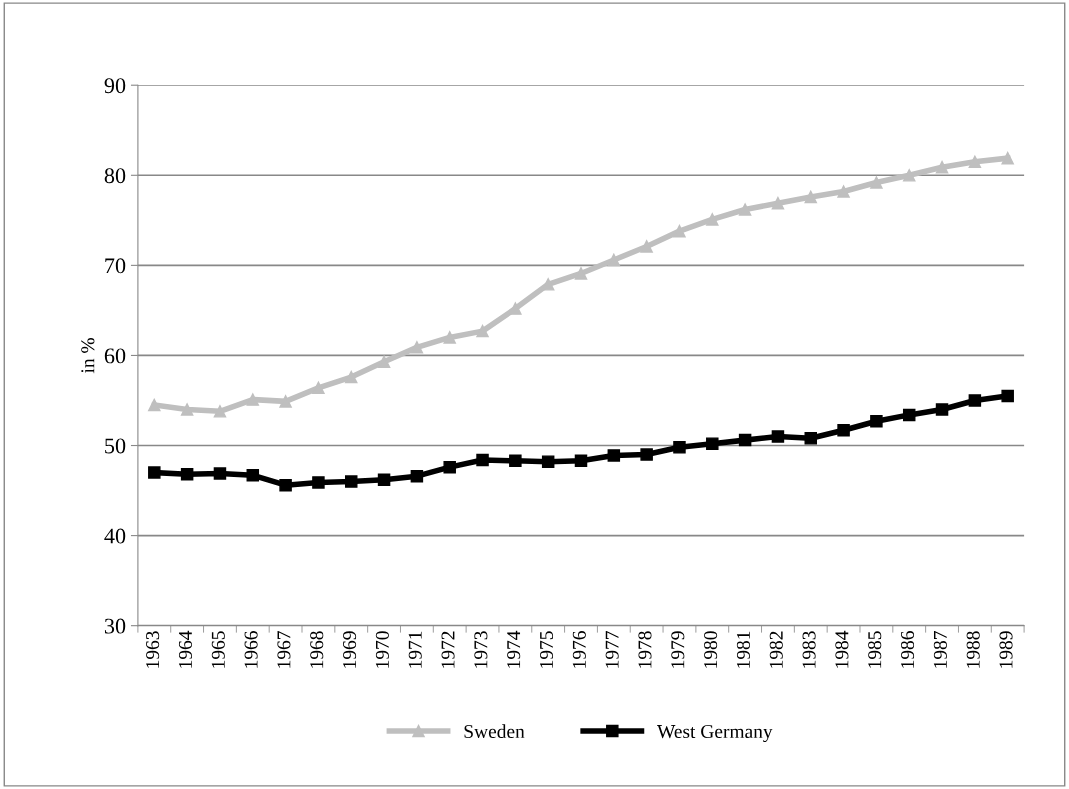 The width and height of the screenshot is (1069, 789). I want to click on x-tick-label: 1963, so click(153, 649).